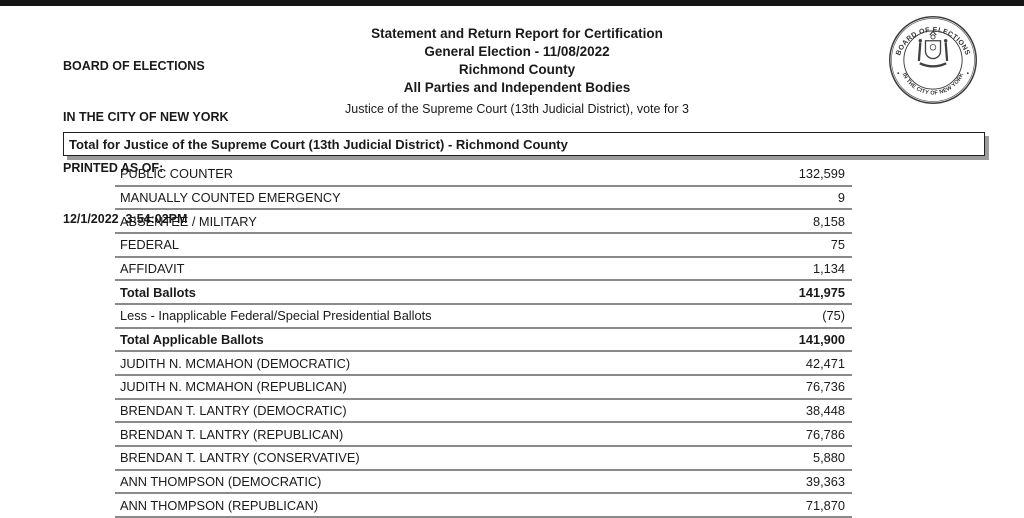 This screenshot has height=518, width=1024. I want to click on row-label: AFFIDAVIT, so click(152, 268).